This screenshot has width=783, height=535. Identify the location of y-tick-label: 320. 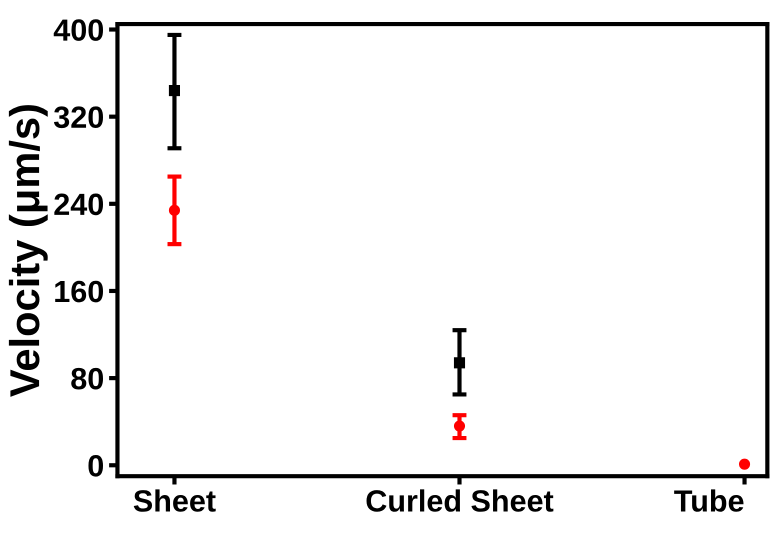
(79, 117).